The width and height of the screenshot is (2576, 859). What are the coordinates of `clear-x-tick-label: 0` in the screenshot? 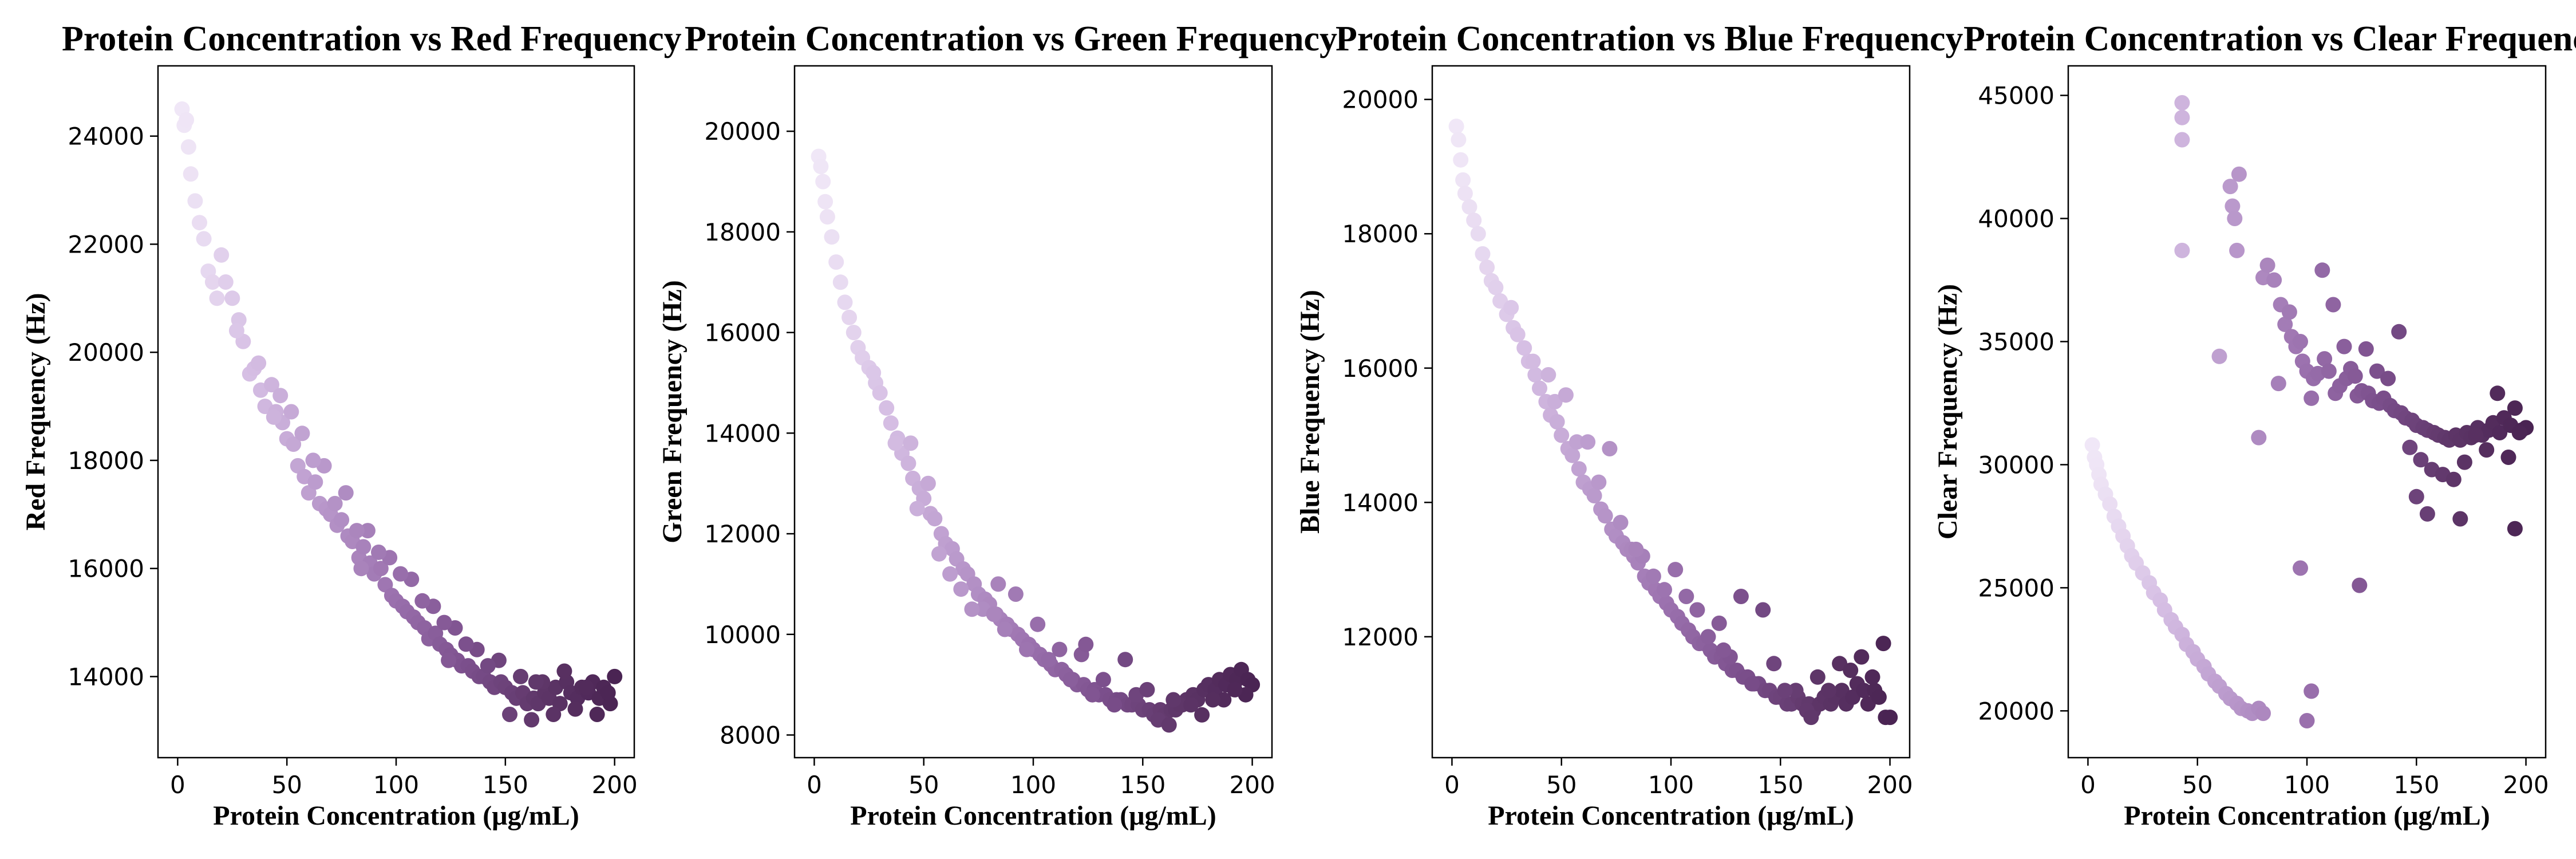 It's located at (2088, 785).